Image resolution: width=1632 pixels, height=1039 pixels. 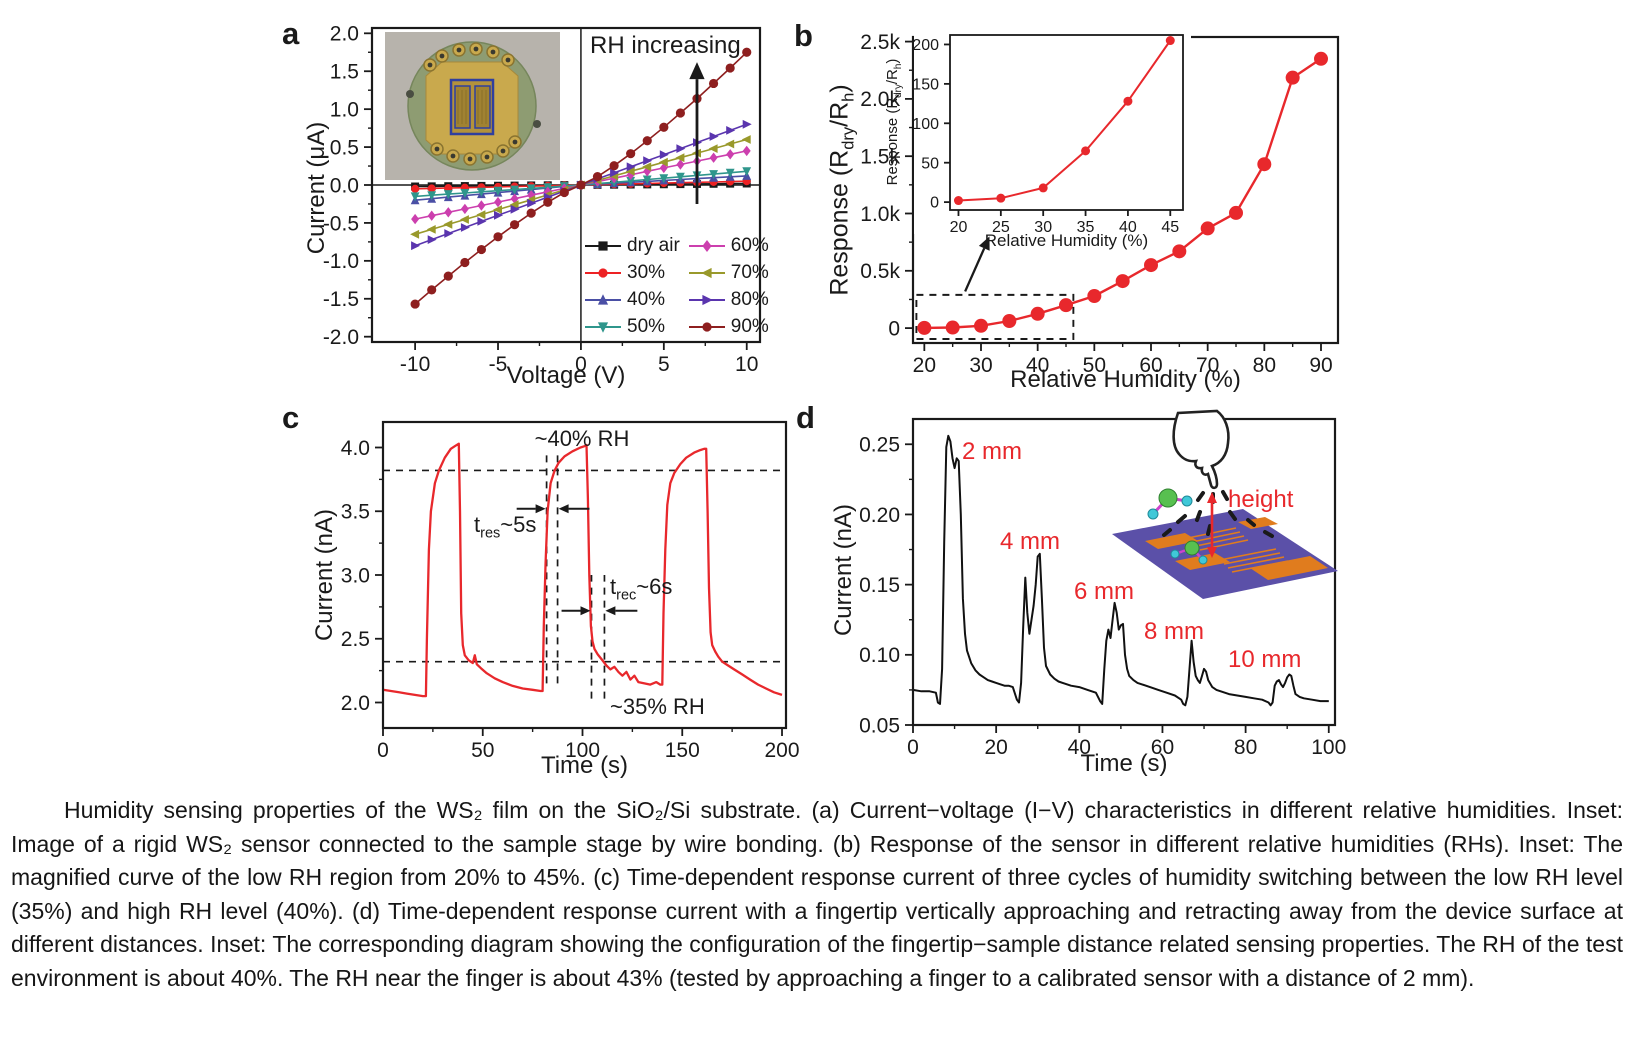 I want to click on svg-text: -2.0, so click(x=341, y=337).